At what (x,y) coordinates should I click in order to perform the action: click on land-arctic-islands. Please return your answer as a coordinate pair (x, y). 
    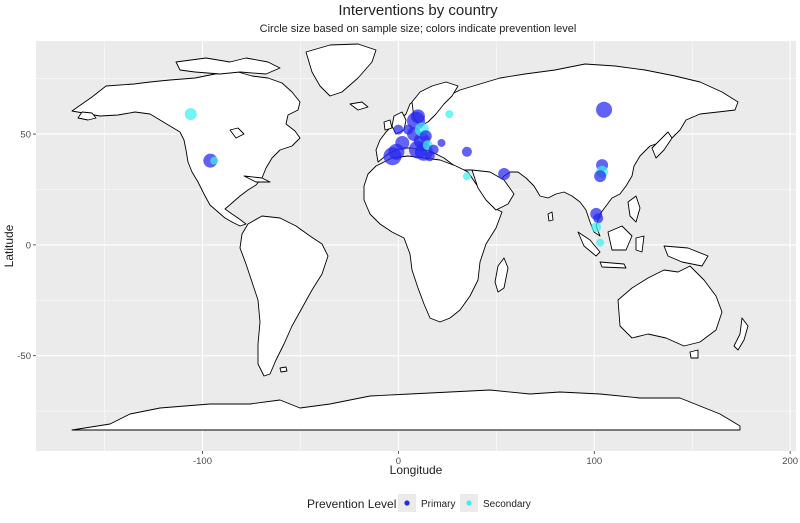
    Looking at the image, I should click on (228, 66).